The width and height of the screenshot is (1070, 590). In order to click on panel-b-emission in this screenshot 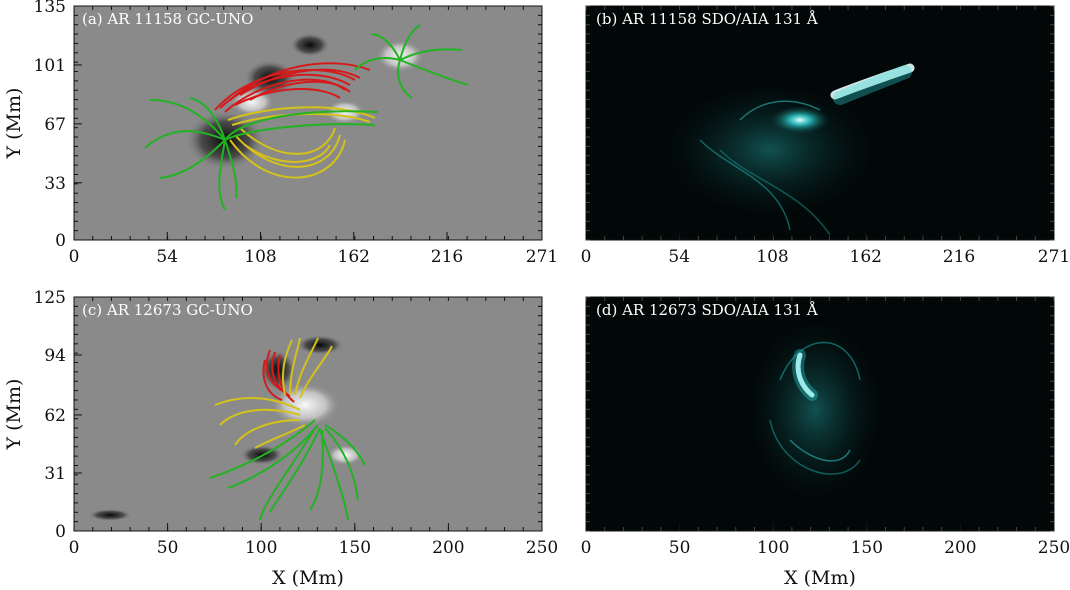, I will do `click(787, 149)`.